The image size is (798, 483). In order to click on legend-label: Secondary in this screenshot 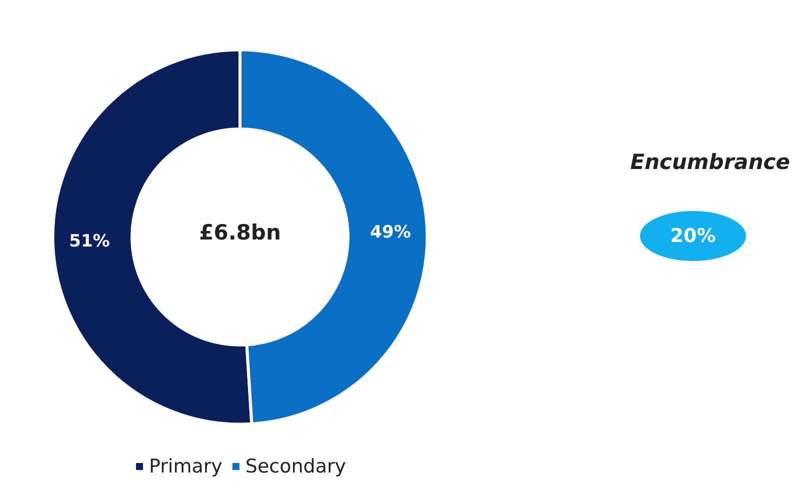, I will do `click(295, 467)`.